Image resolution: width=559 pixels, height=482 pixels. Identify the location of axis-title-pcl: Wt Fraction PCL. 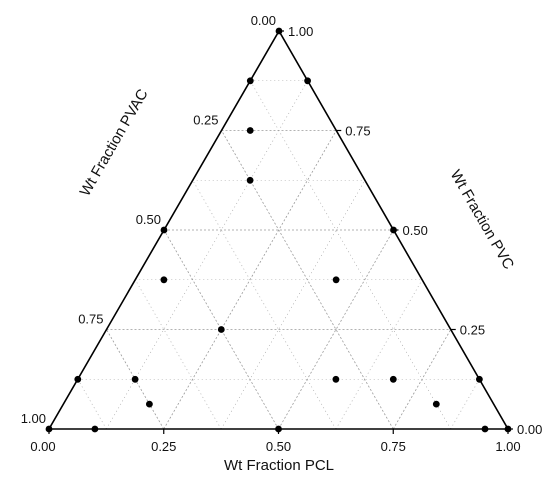
(279, 465).